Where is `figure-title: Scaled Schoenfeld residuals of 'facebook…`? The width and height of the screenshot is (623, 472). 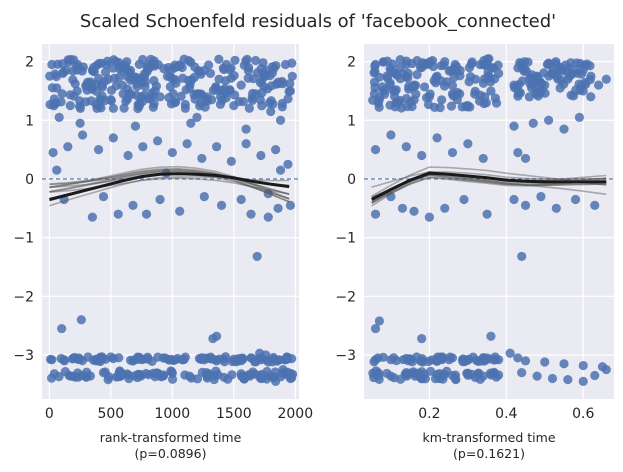 figure-title: Scaled Schoenfeld residuals of 'facebook… is located at coordinates (318, 21).